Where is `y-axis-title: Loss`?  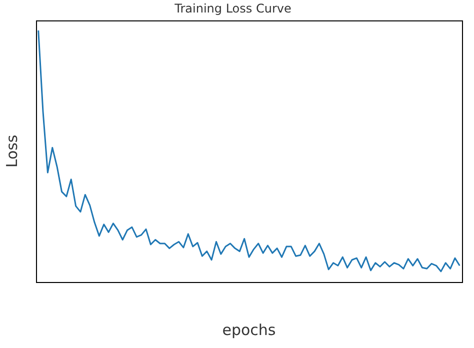 y-axis-title: Loss is located at coordinates (11, 151).